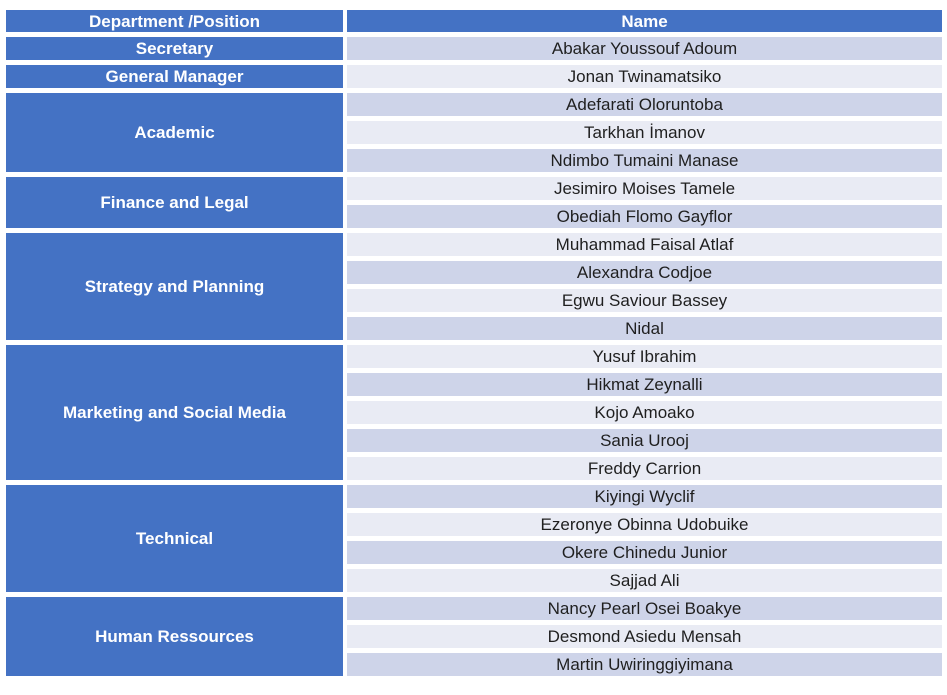  I want to click on name-cell: Egwu Saviour Bassey, so click(644, 300).